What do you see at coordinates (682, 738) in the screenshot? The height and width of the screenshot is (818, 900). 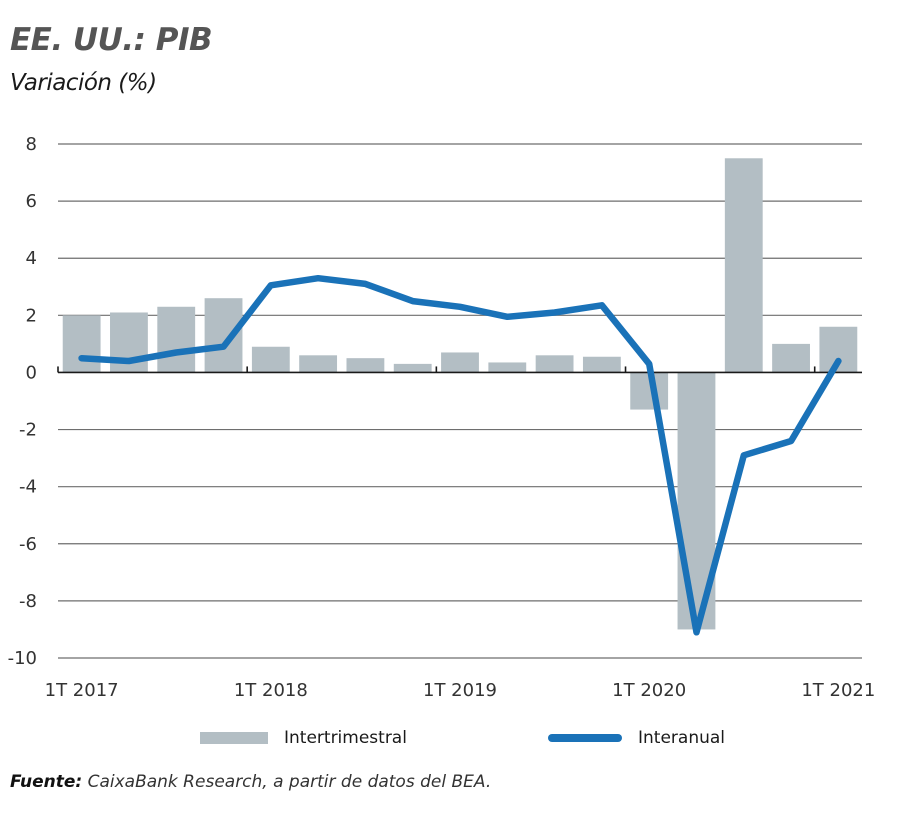 I see `legend-label: Interanual` at bounding box center [682, 738].